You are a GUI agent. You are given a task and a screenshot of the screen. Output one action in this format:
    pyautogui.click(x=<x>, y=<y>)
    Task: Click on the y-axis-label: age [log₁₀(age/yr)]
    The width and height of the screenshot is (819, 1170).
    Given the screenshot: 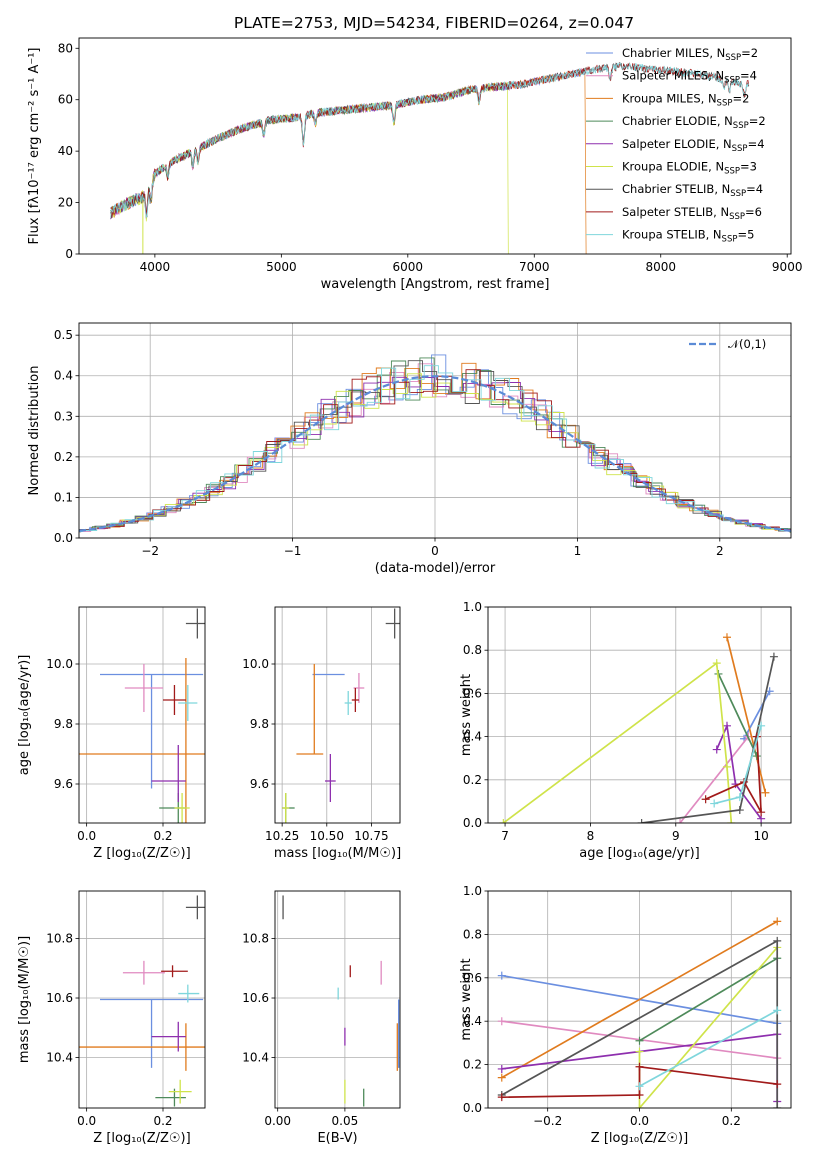 What is the action you would take?
    pyautogui.click(x=24, y=715)
    